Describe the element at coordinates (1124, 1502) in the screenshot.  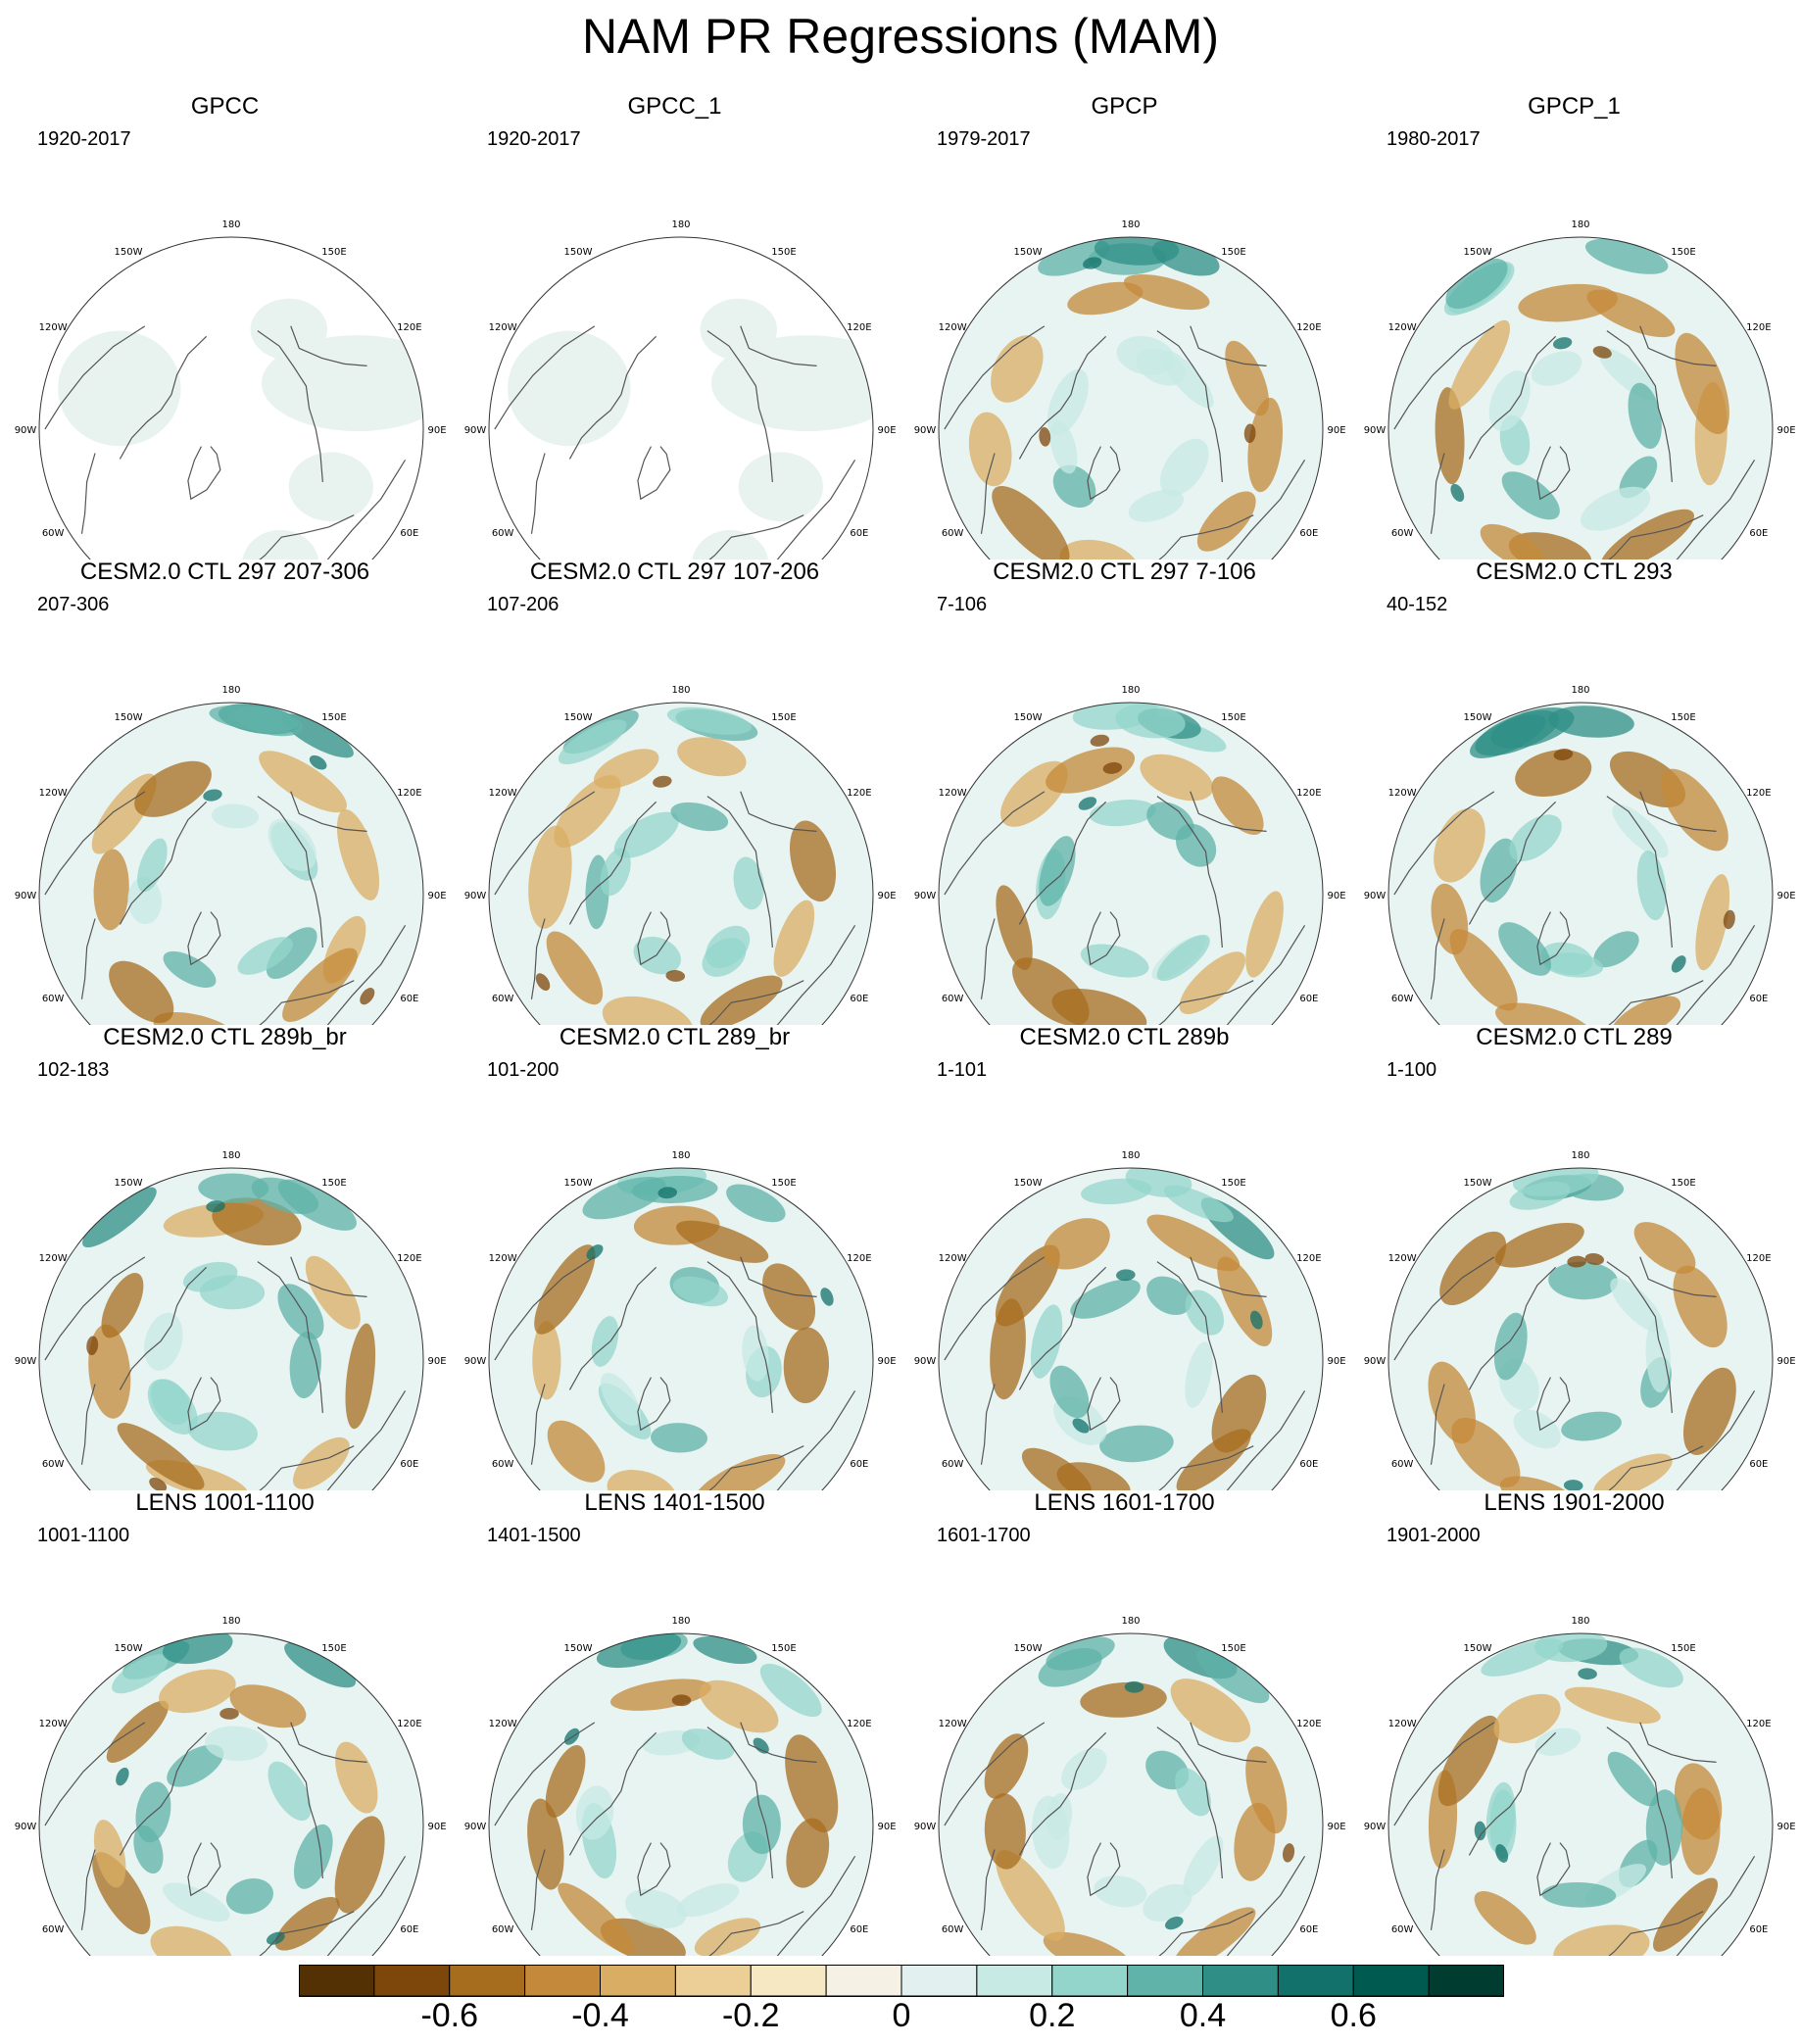
I see `panel-title: LENS 1601-1700` at that location.